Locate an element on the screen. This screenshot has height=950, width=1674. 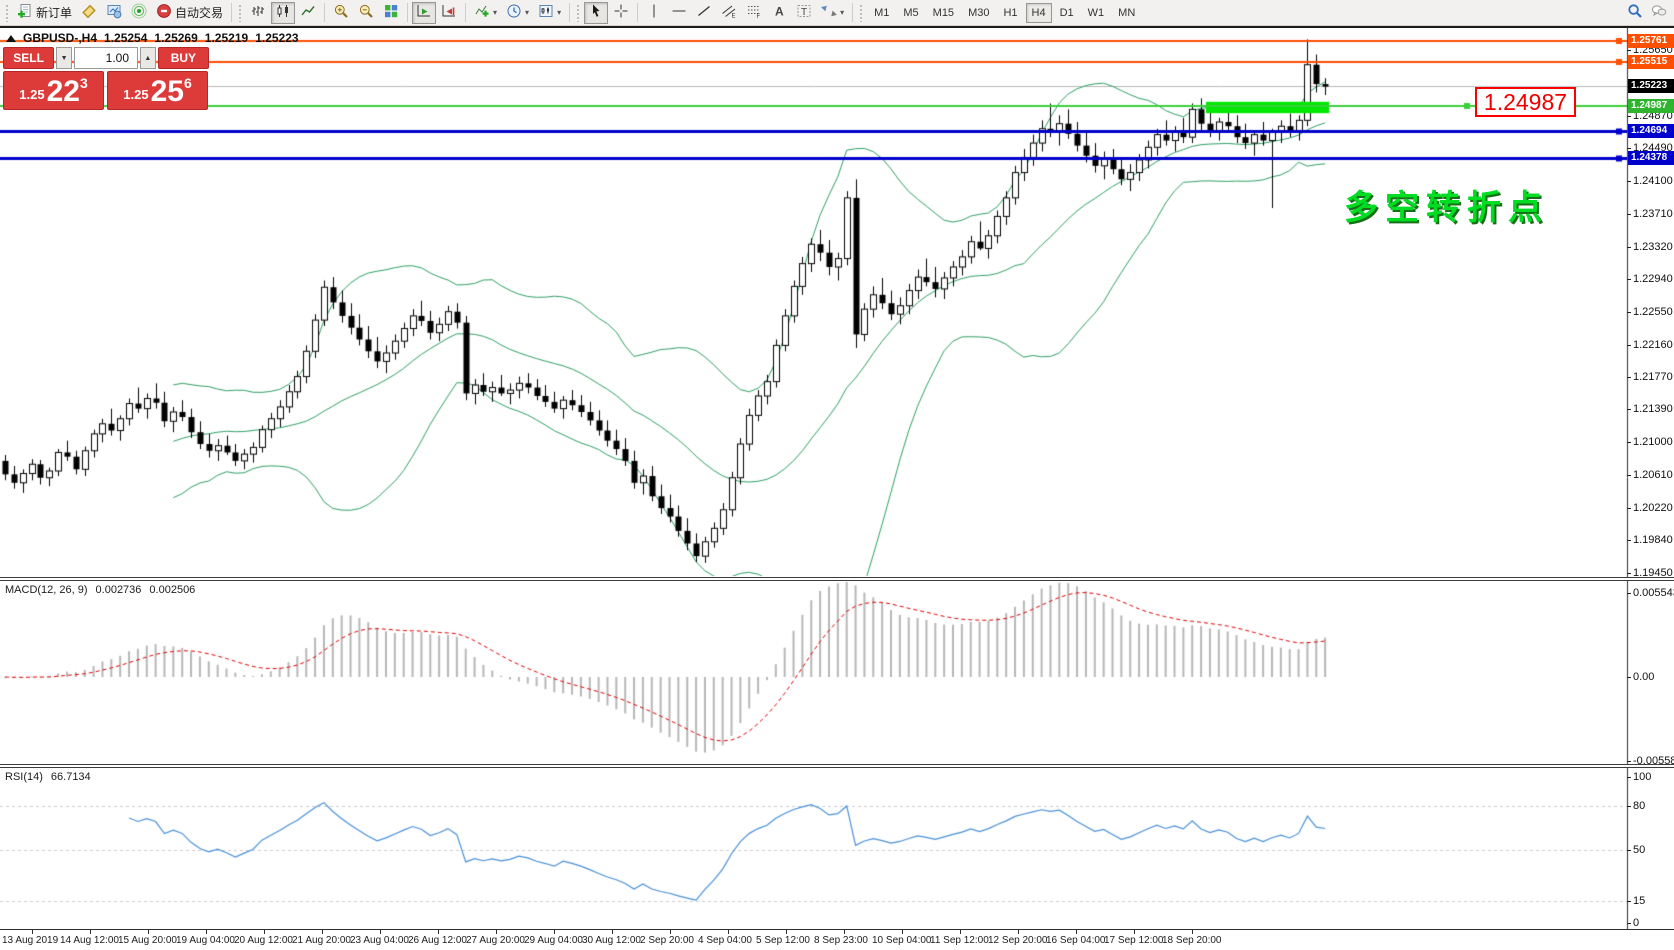
rsi-tick-label: 0 is located at coordinates (1636, 923).